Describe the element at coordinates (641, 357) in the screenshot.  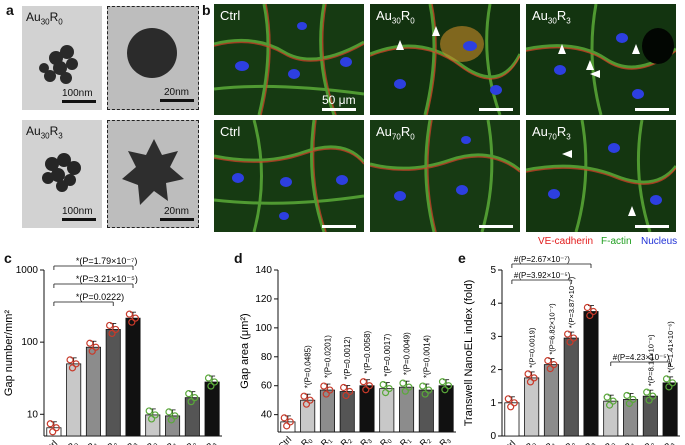
I see `p-value-annotation: #(P=4.23×10⁻⁵)` at that location.